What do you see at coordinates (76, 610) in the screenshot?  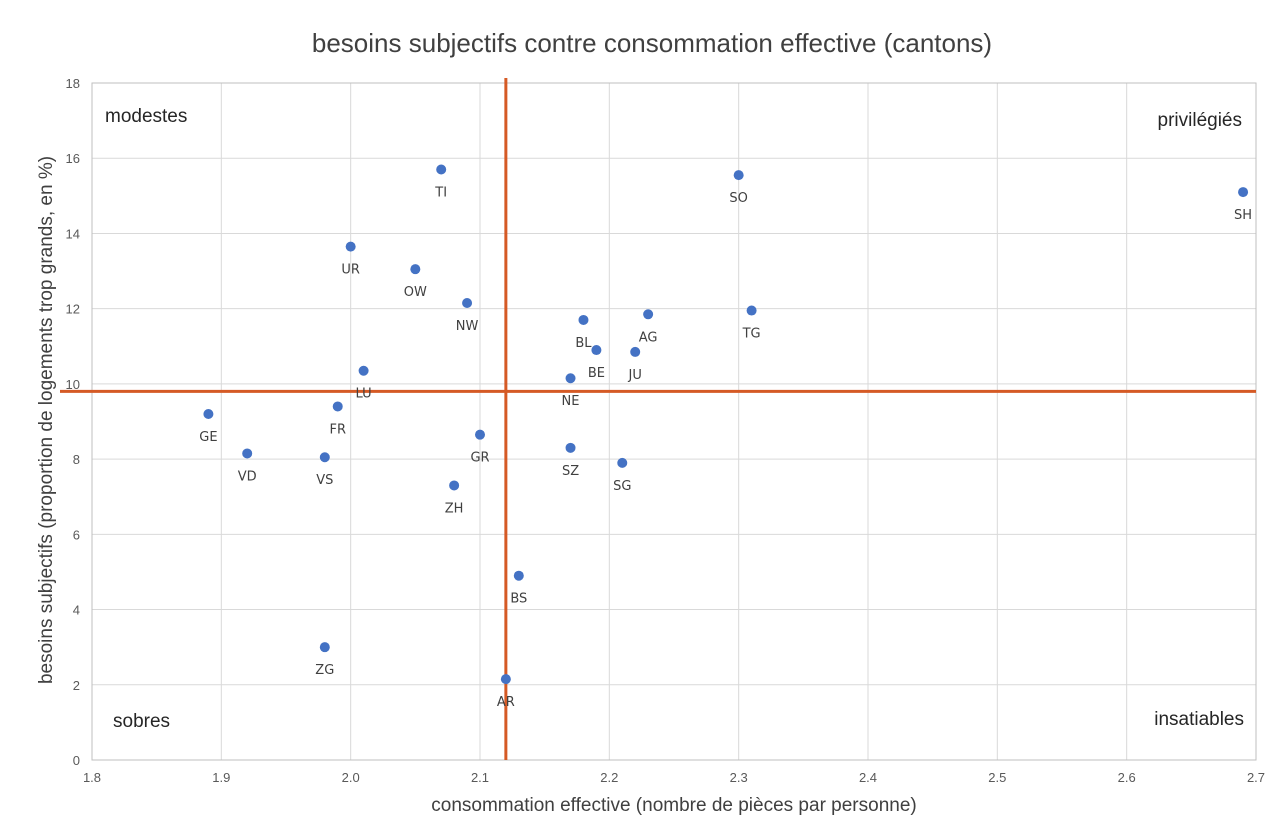 I see `y-tick-label: 4` at bounding box center [76, 610].